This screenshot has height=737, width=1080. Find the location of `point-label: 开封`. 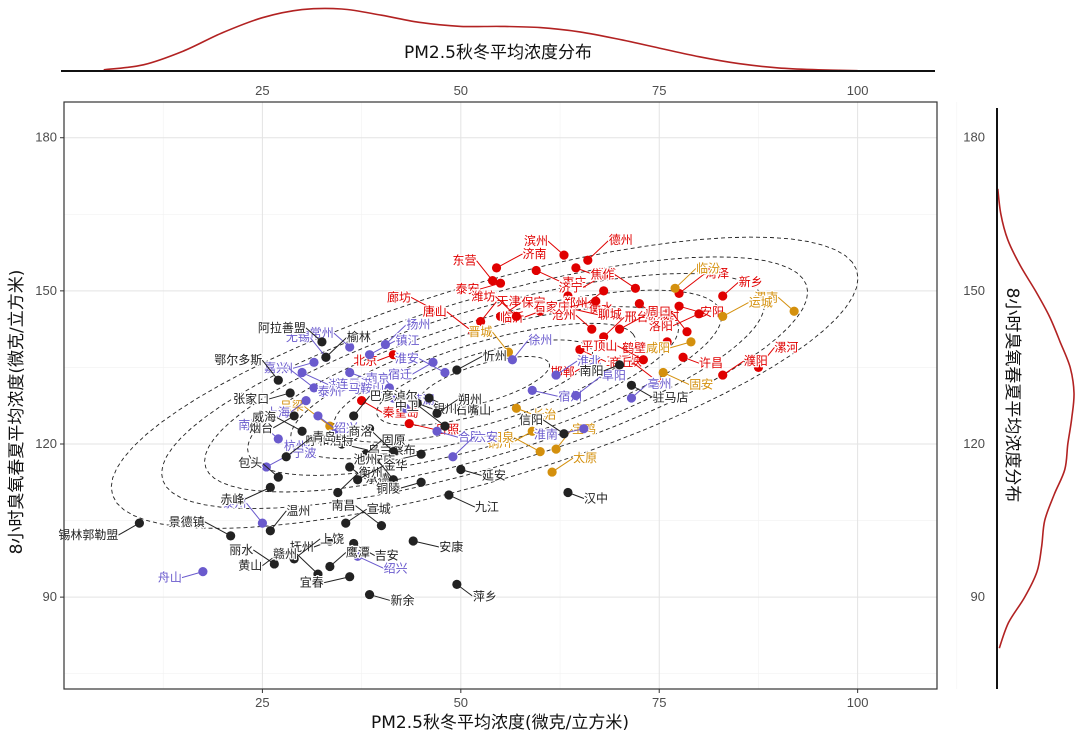

point-label: 开封 is located at coordinates (667, 316).